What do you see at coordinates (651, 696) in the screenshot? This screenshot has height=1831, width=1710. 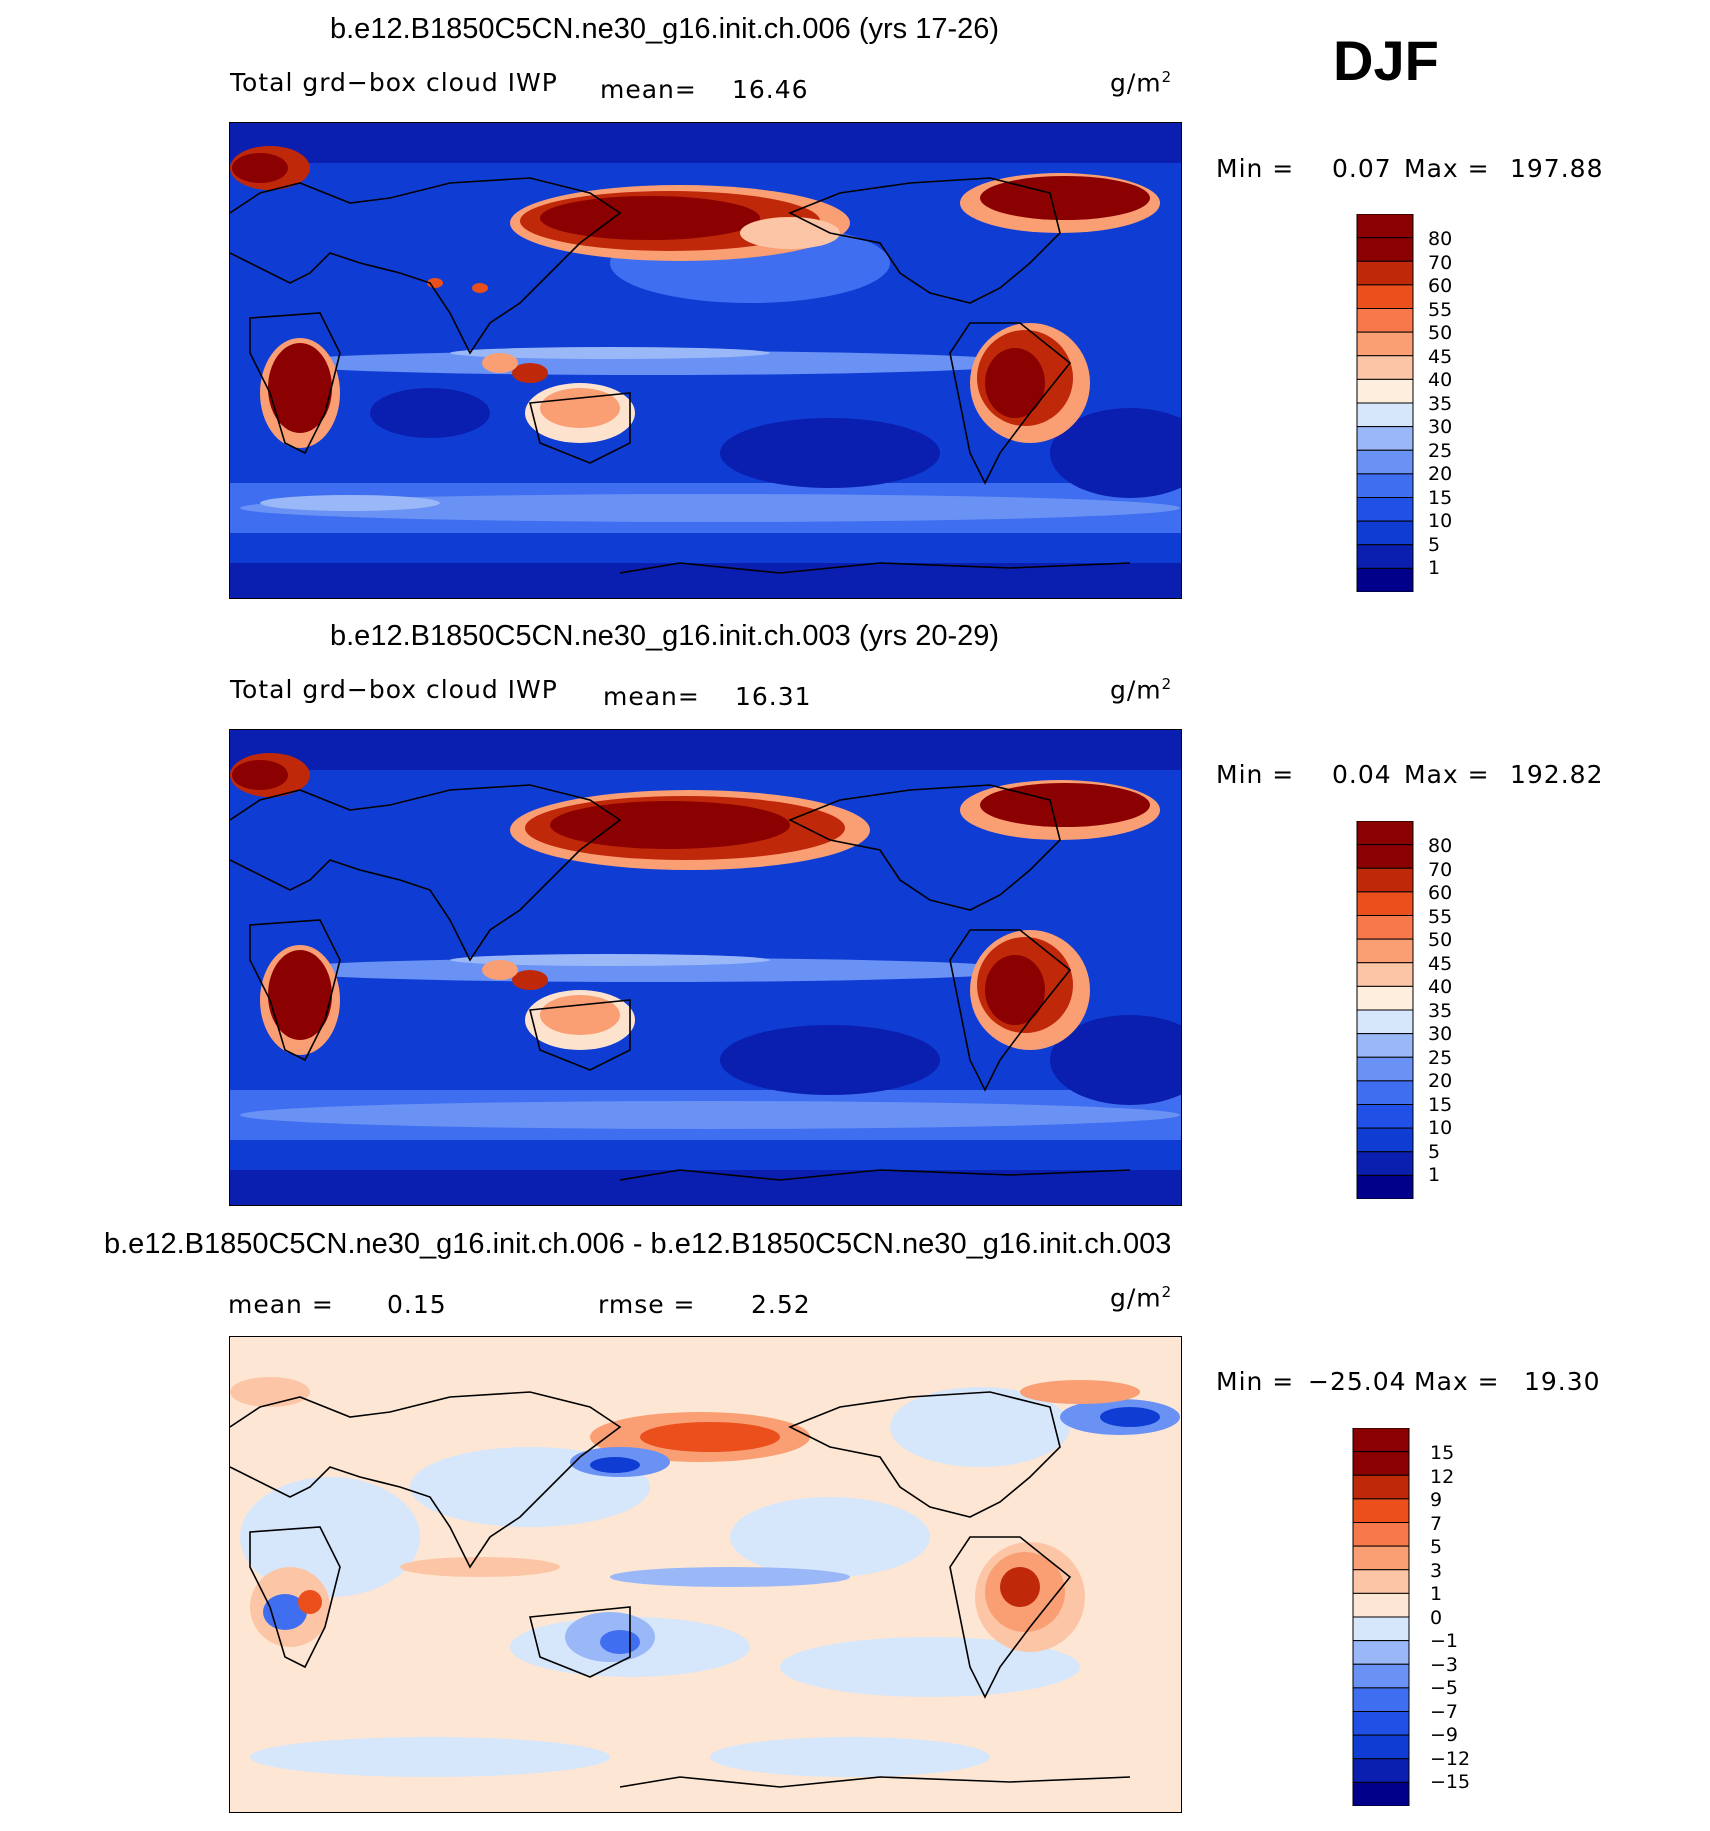 I see `panel2-mean-label: mean=` at bounding box center [651, 696].